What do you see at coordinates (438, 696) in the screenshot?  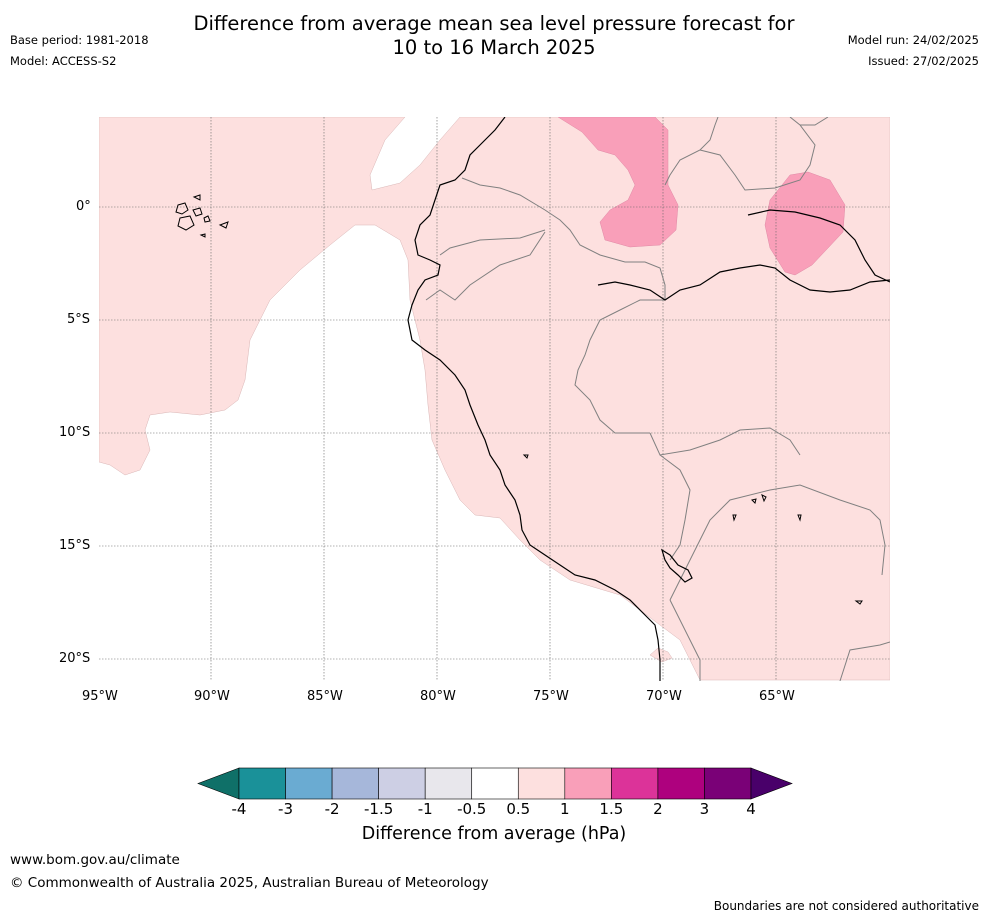 I see `lon-label-80w: 80°W` at bounding box center [438, 696].